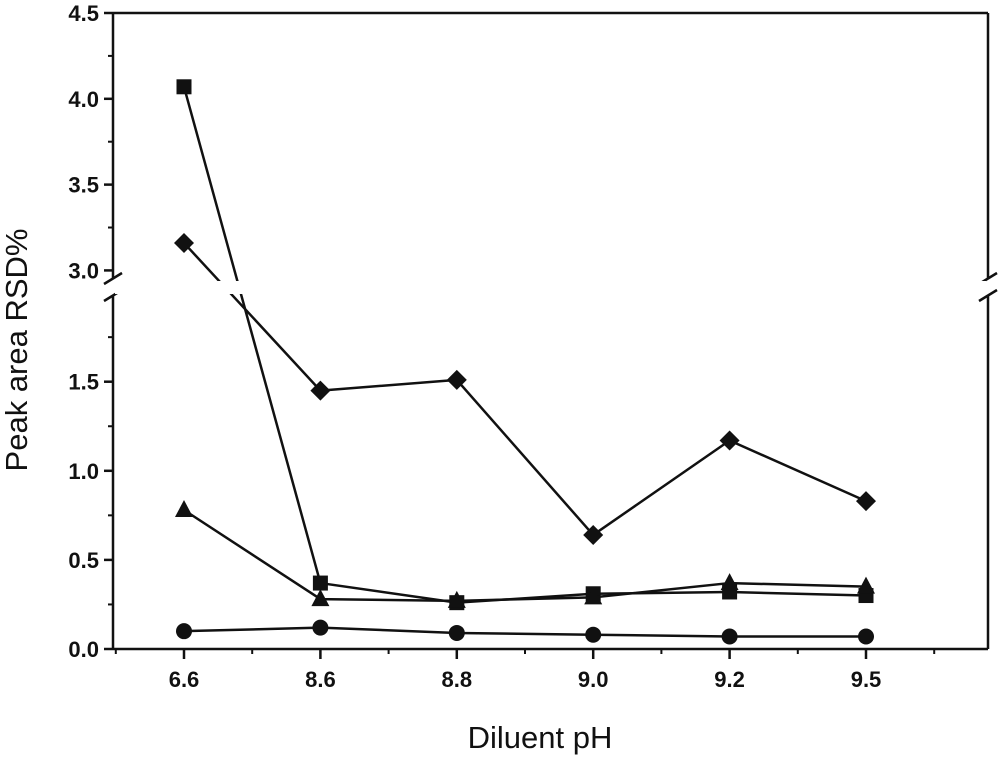 The height and width of the screenshot is (761, 1000). Describe the element at coordinates (83, 649) in the screenshot. I see `y-tick-label: 0.0` at that location.